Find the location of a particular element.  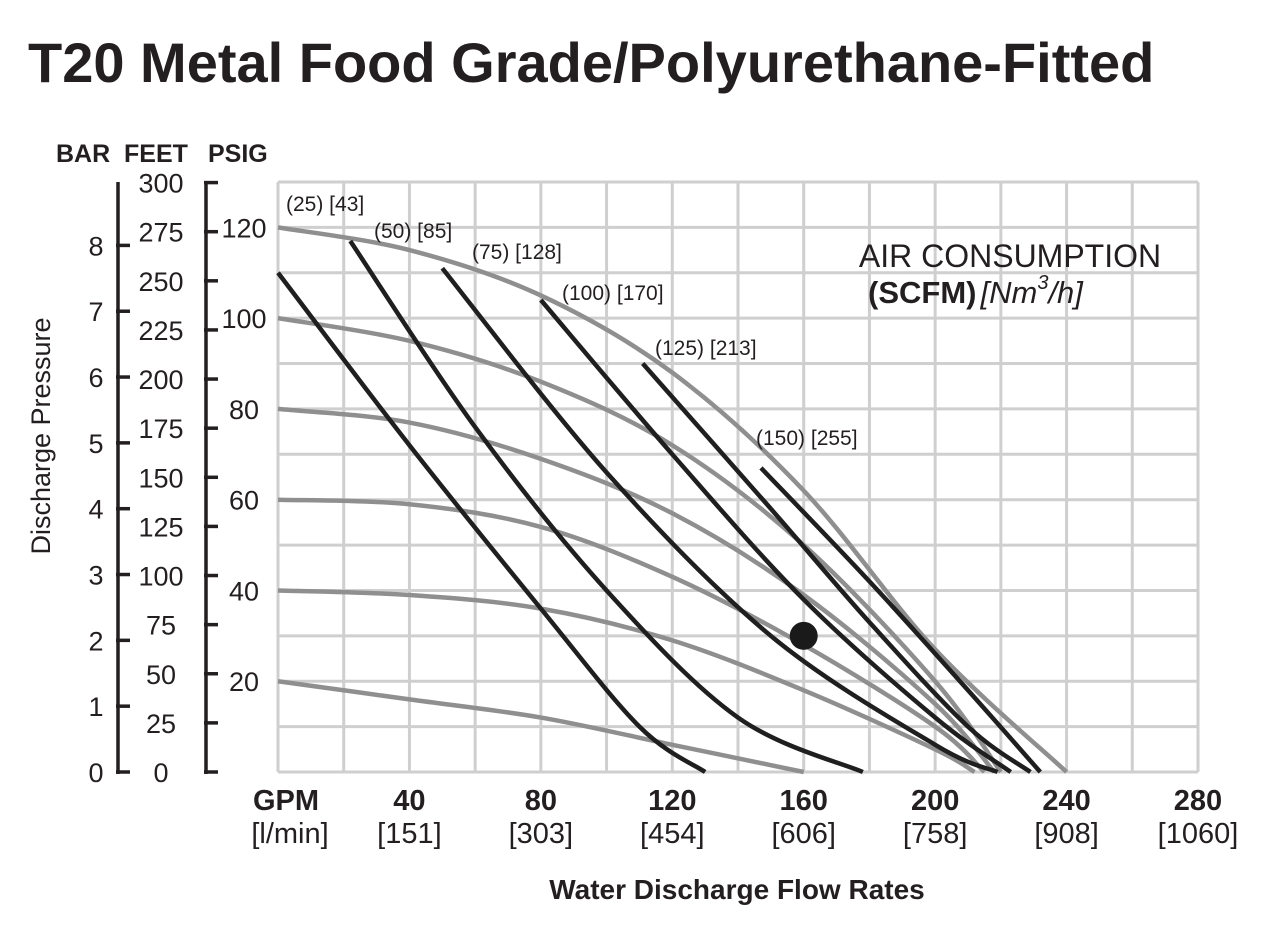

x-unit-lpm-label: [l/min] is located at coordinates (289, 834).